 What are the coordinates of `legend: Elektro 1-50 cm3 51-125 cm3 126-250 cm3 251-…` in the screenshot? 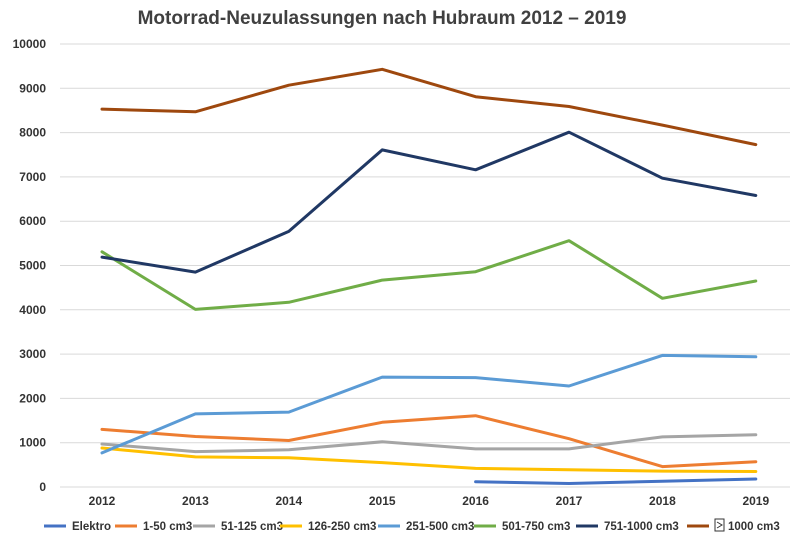 It's located at (412, 525).